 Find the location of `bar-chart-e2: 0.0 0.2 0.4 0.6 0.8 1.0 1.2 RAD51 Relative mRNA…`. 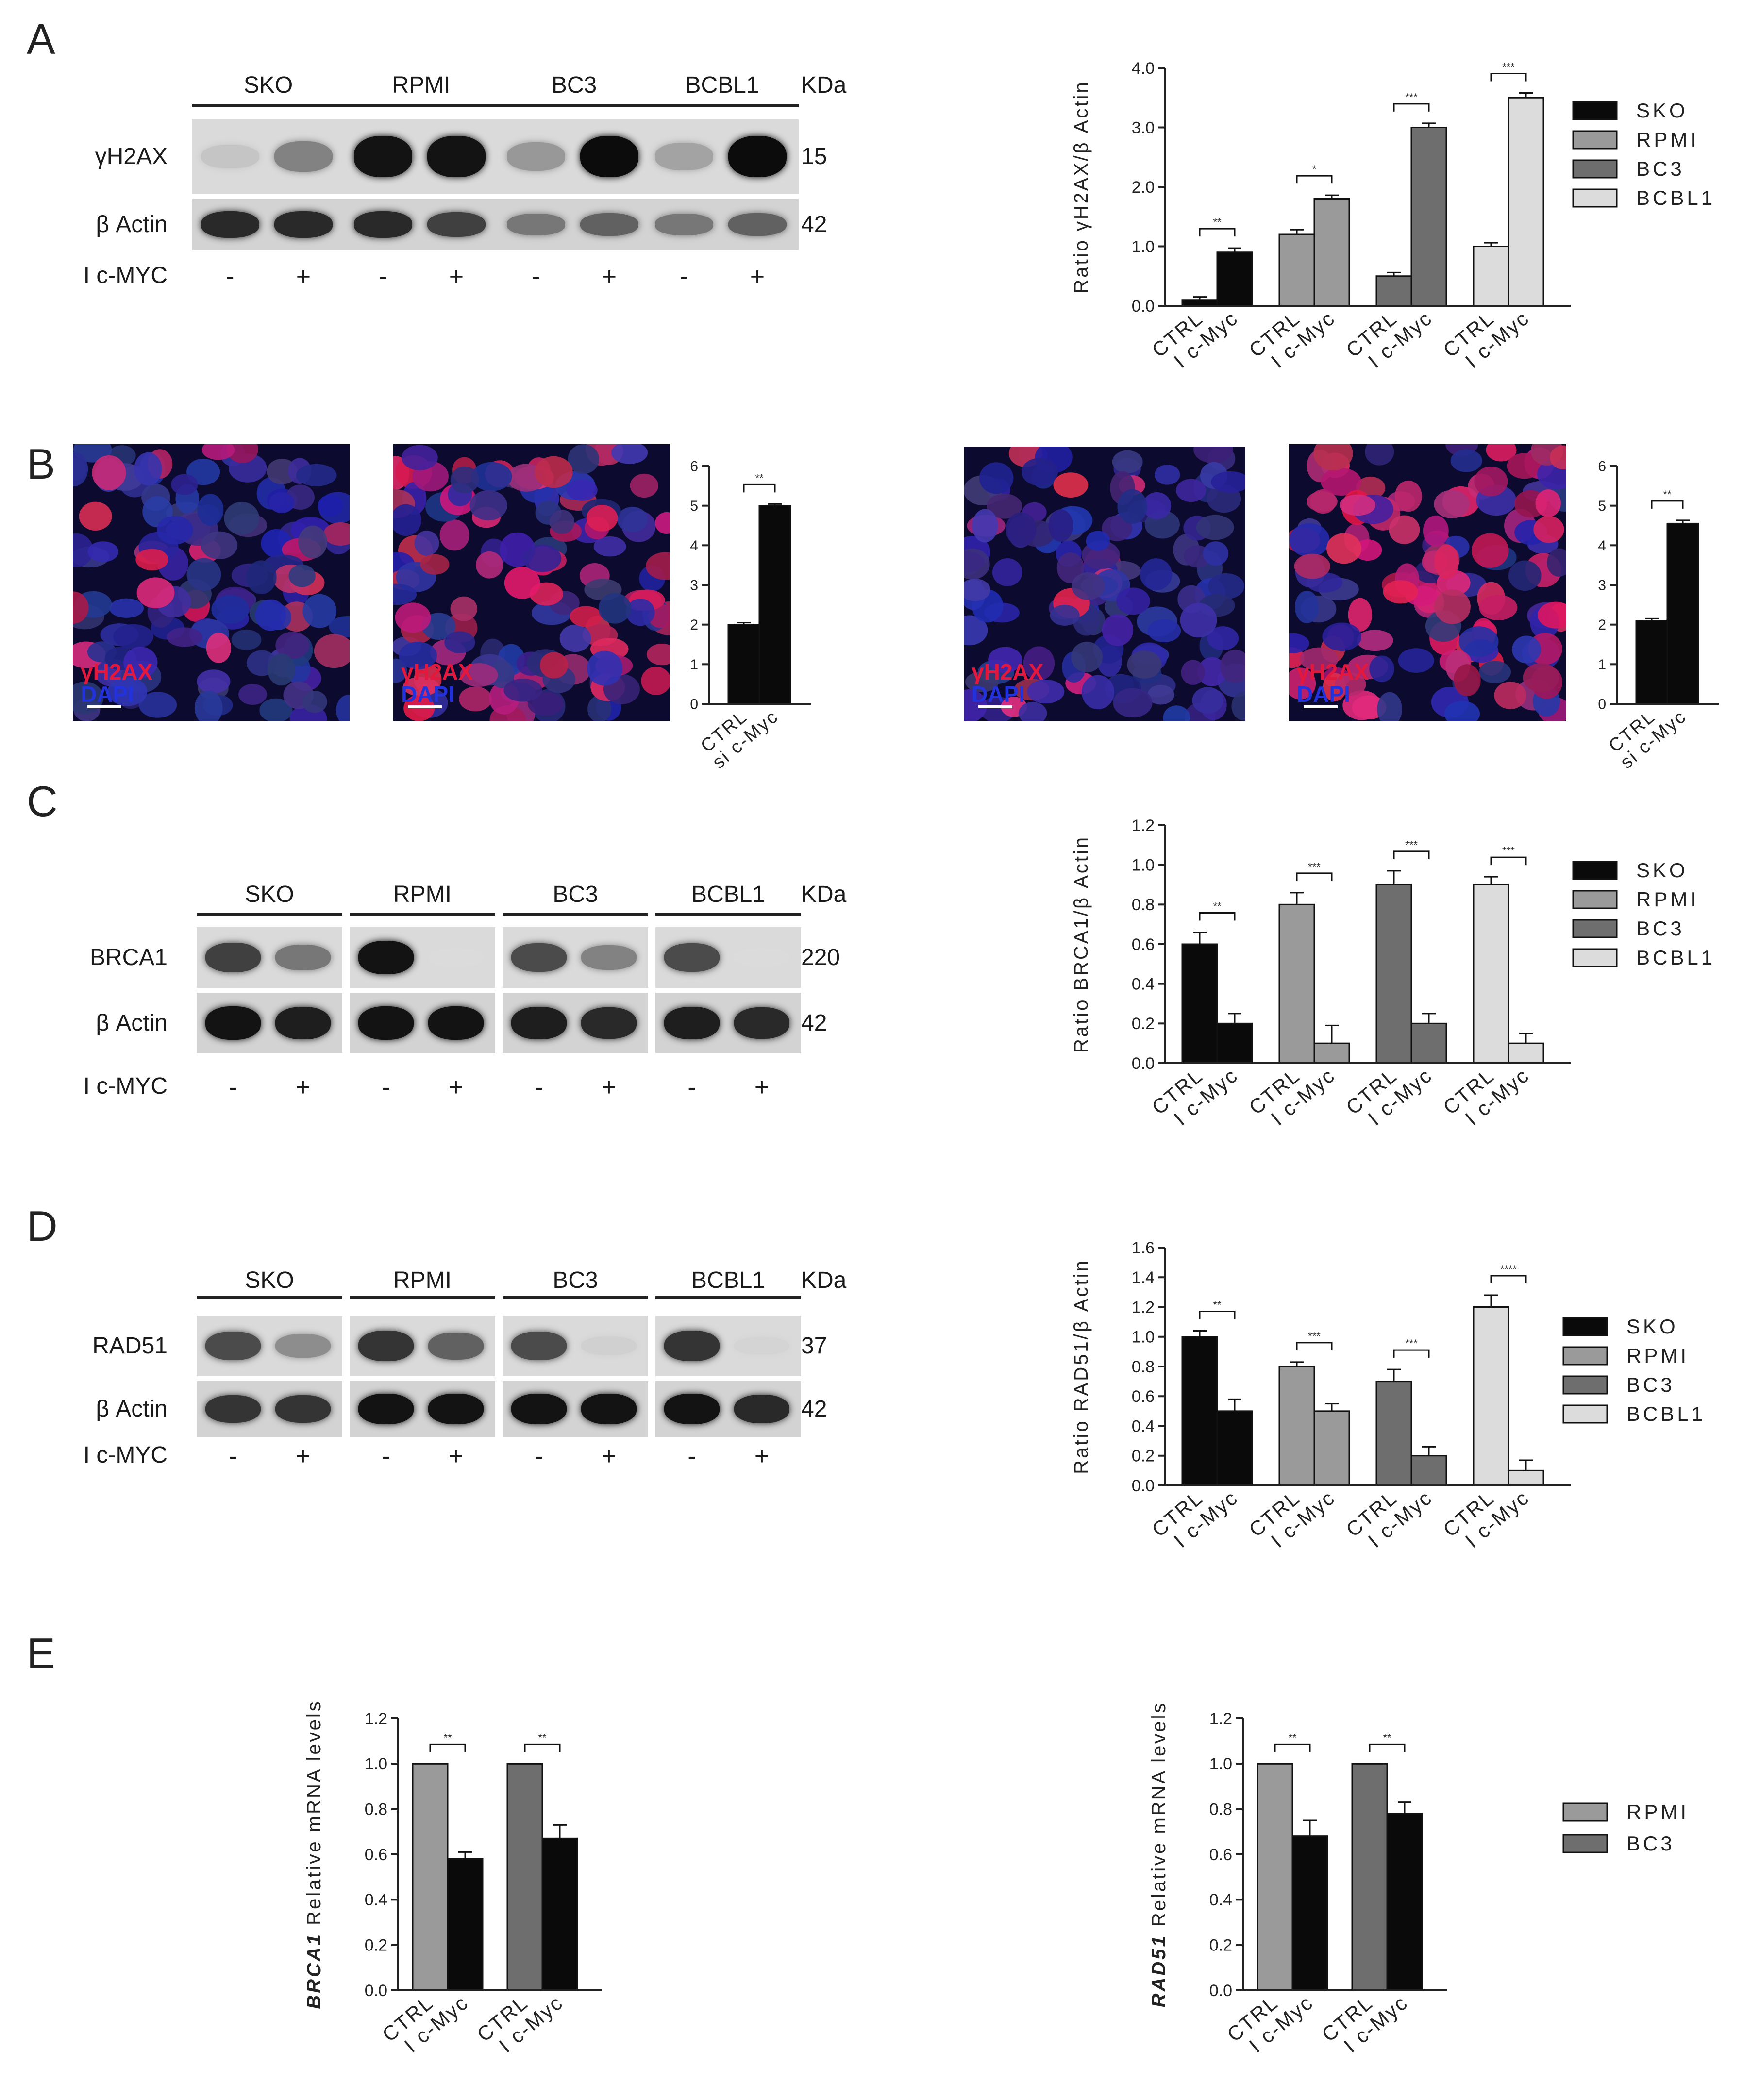

bar-chart-e2: 0.0 0.2 0.4 0.6 0.8 1.0 1.2 RAD51 Relative mRNA… is located at coordinates (1418, 1879).